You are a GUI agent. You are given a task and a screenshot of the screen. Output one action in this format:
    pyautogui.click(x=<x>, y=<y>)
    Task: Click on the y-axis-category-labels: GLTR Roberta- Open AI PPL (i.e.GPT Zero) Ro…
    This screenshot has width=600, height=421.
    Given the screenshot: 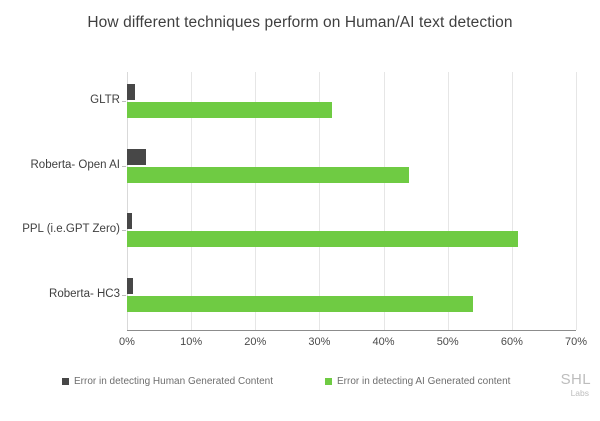 What is the action you would take?
    pyautogui.click(x=63, y=201)
    